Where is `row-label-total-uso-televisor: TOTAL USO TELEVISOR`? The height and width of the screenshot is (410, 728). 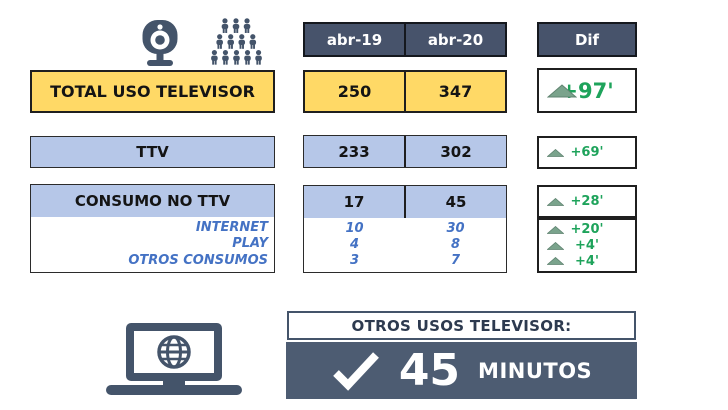
row-label-total-uso-televisor: TOTAL USO TELEVISOR is located at coordinates (152, 91).